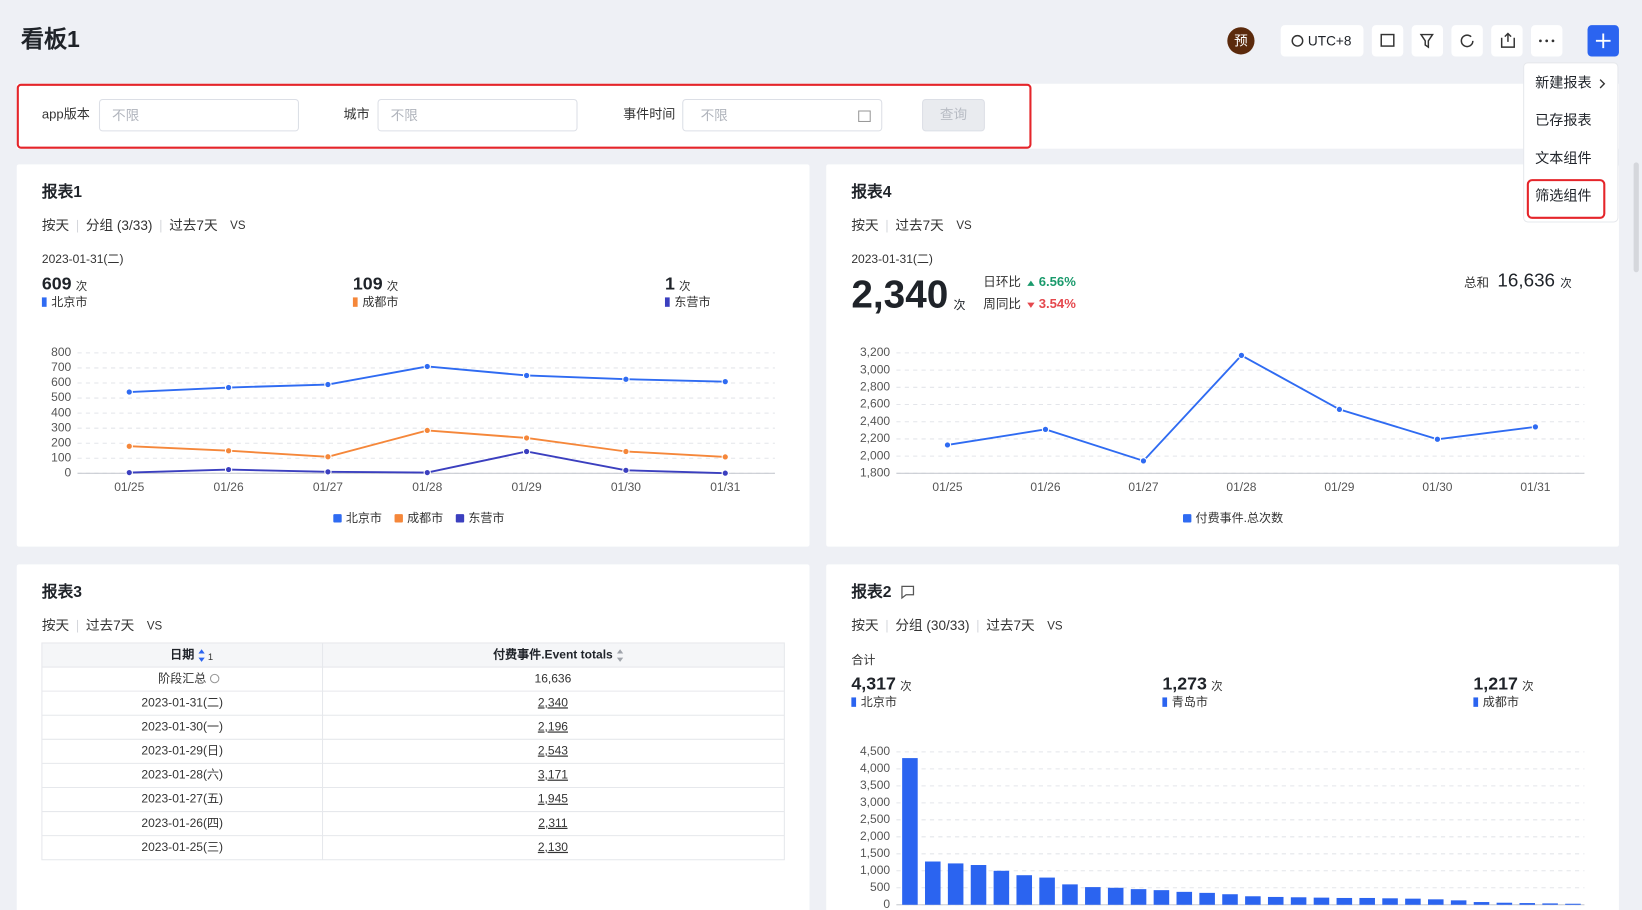 Image resolution: width=1642 pixels, height=910 pixels. I want to click on avatar, so click(1241, 41).